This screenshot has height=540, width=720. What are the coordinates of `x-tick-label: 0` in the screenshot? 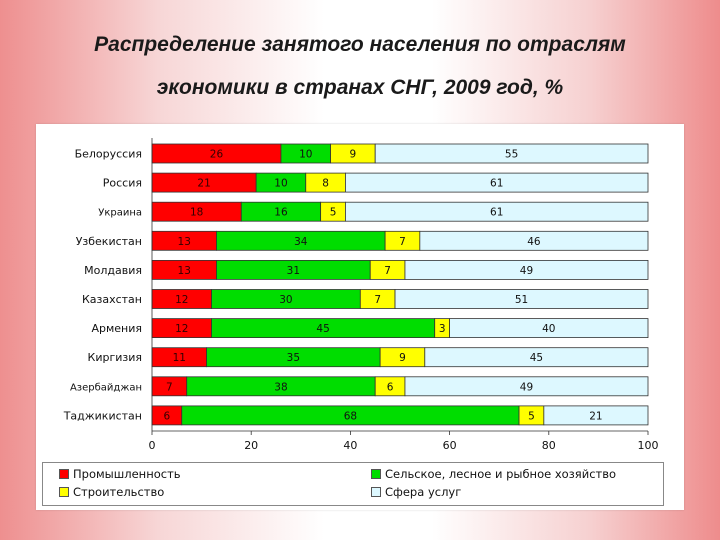 It's located at (152, 445).